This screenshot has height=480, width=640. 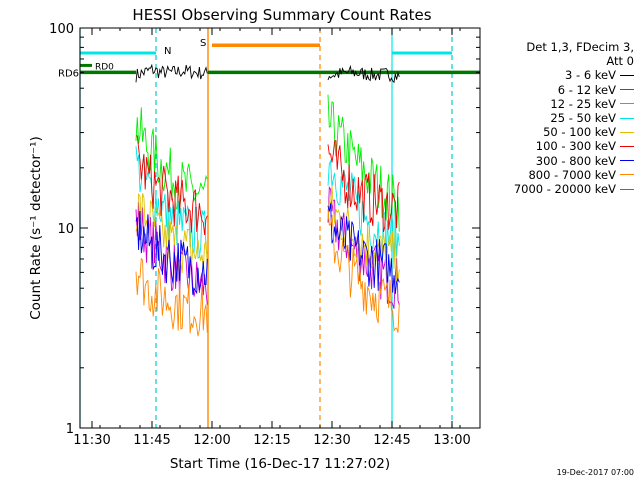 I want to click on legend-entry-2: 12 - 25 keV, so click(x=561, y=104).